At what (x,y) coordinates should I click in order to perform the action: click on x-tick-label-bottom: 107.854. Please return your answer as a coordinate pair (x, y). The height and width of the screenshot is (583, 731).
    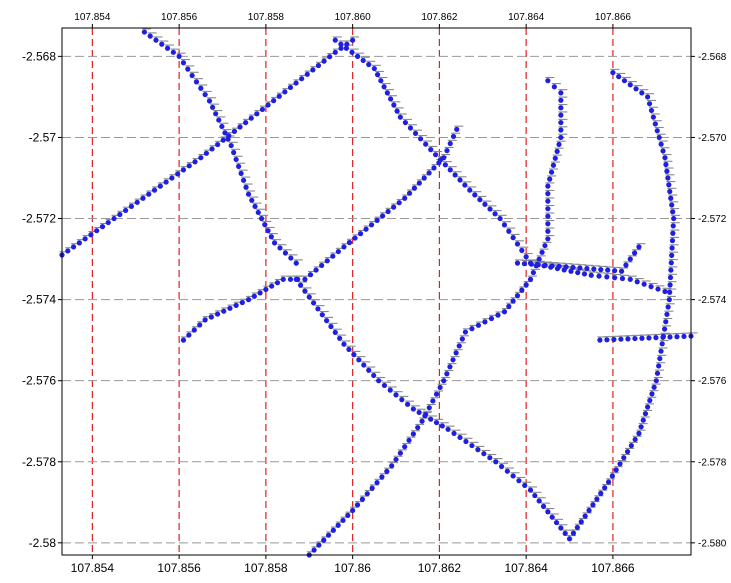
    Looking at the image, I should click on (93, 568).